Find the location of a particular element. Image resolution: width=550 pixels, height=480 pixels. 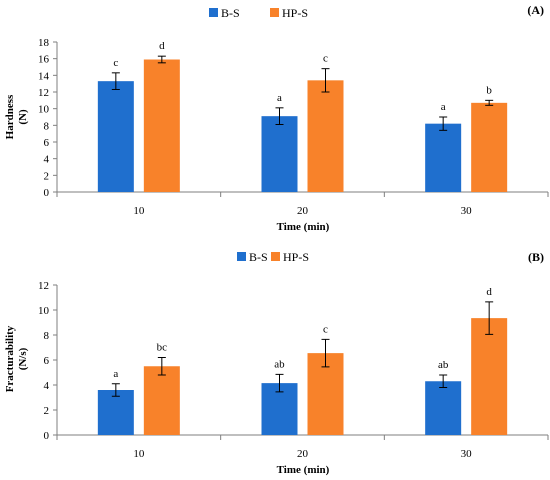

y-axis-title-b-line2: (N/s) is located at coordinates (23, 358).